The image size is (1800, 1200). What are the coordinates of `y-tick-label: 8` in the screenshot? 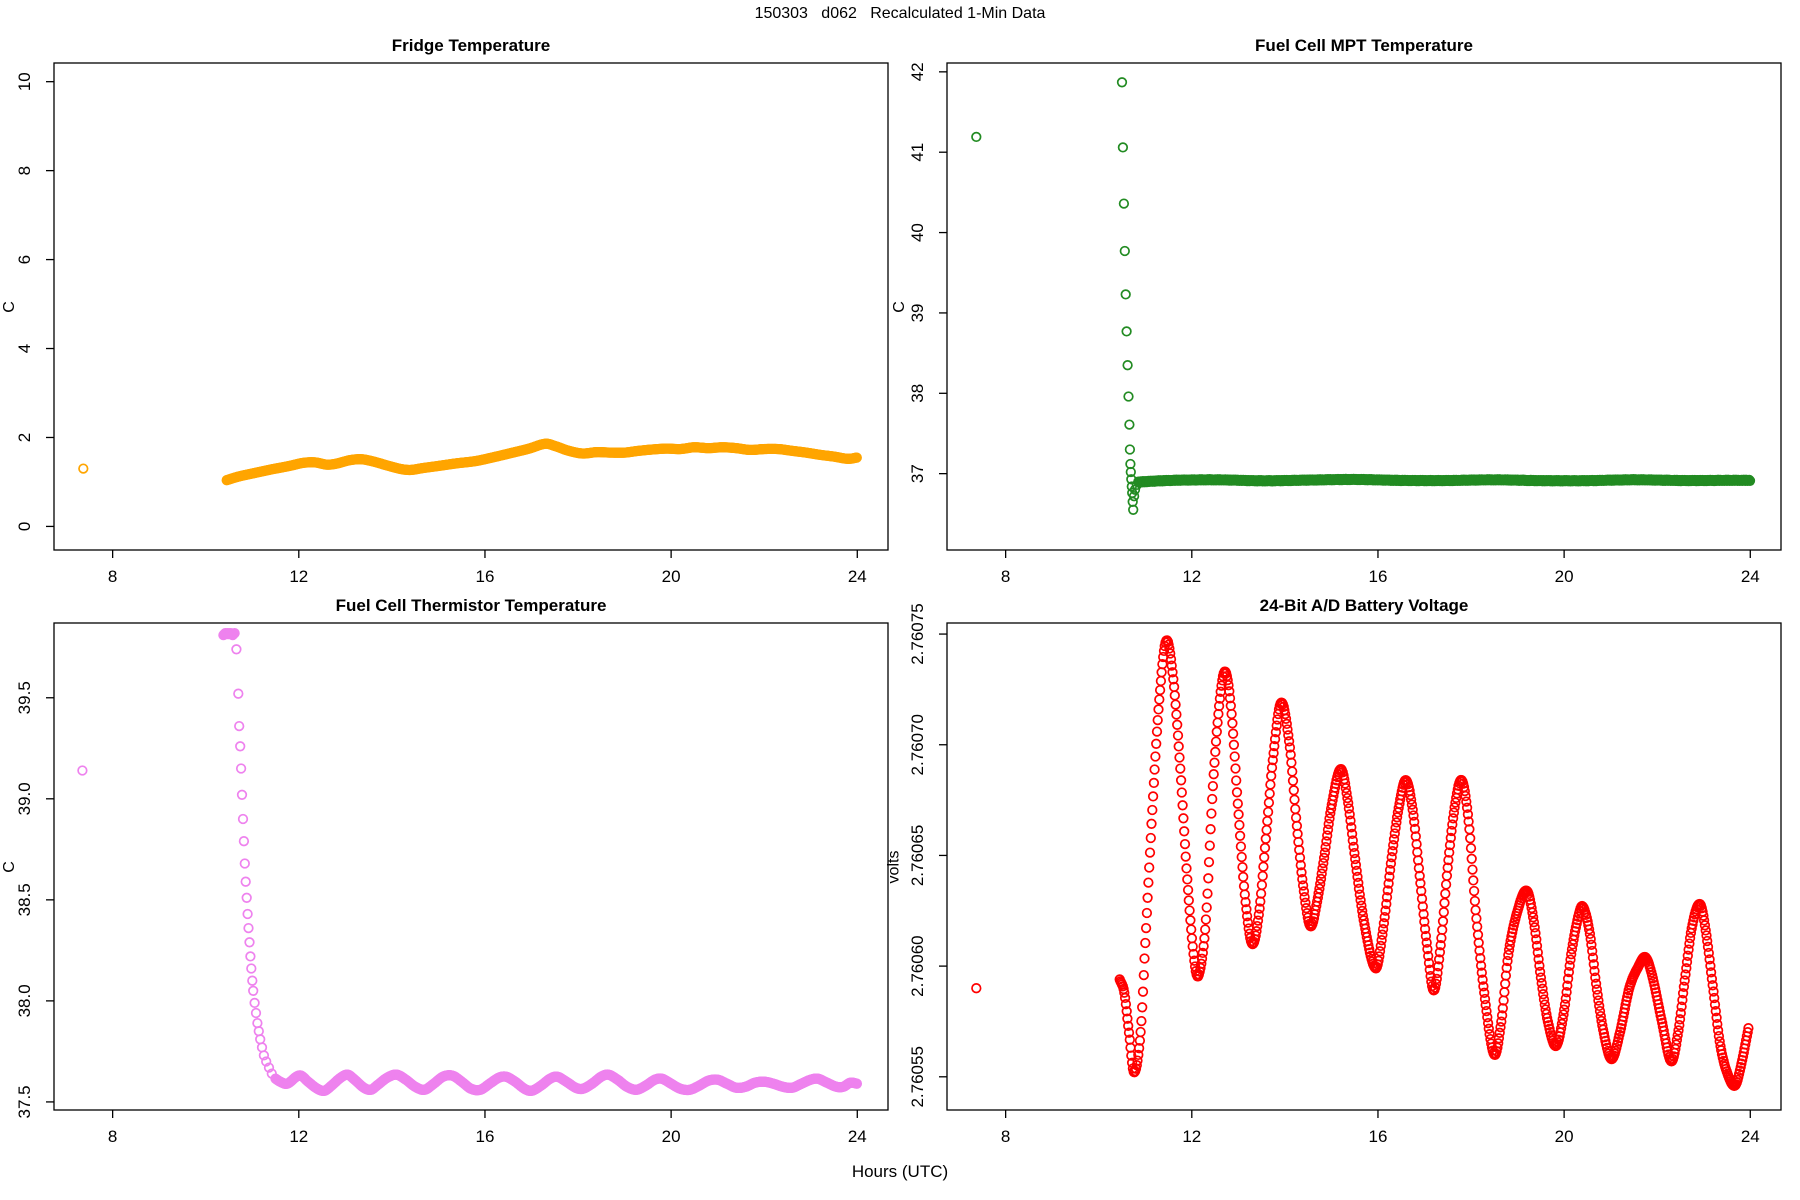 It's located at (24, 170).